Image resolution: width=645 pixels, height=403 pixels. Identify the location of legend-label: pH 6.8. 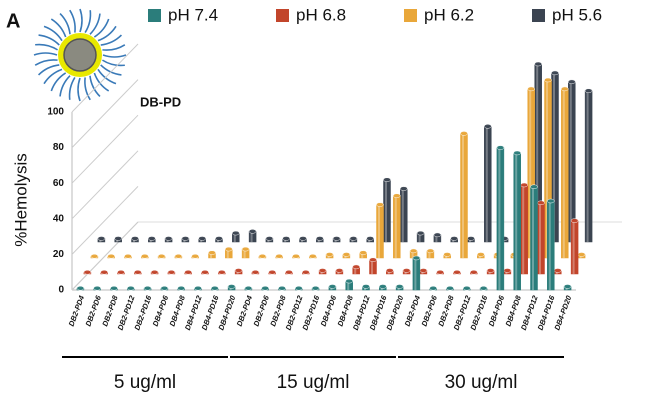
(321, 14).